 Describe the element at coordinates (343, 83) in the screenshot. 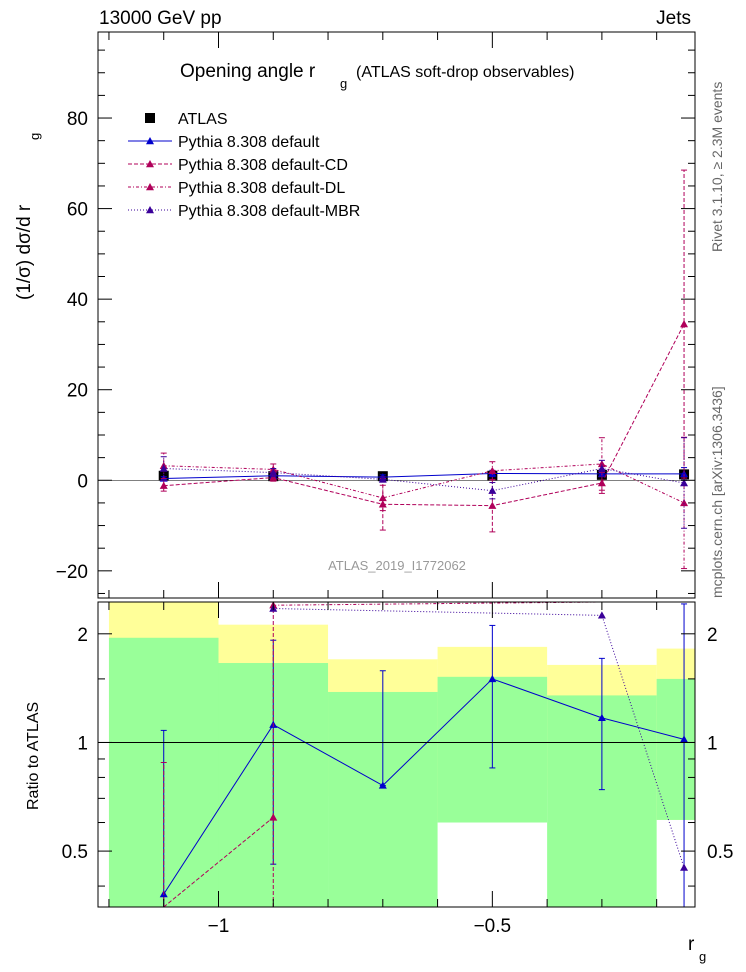

I see `plot-title-subscript: g` at that location.